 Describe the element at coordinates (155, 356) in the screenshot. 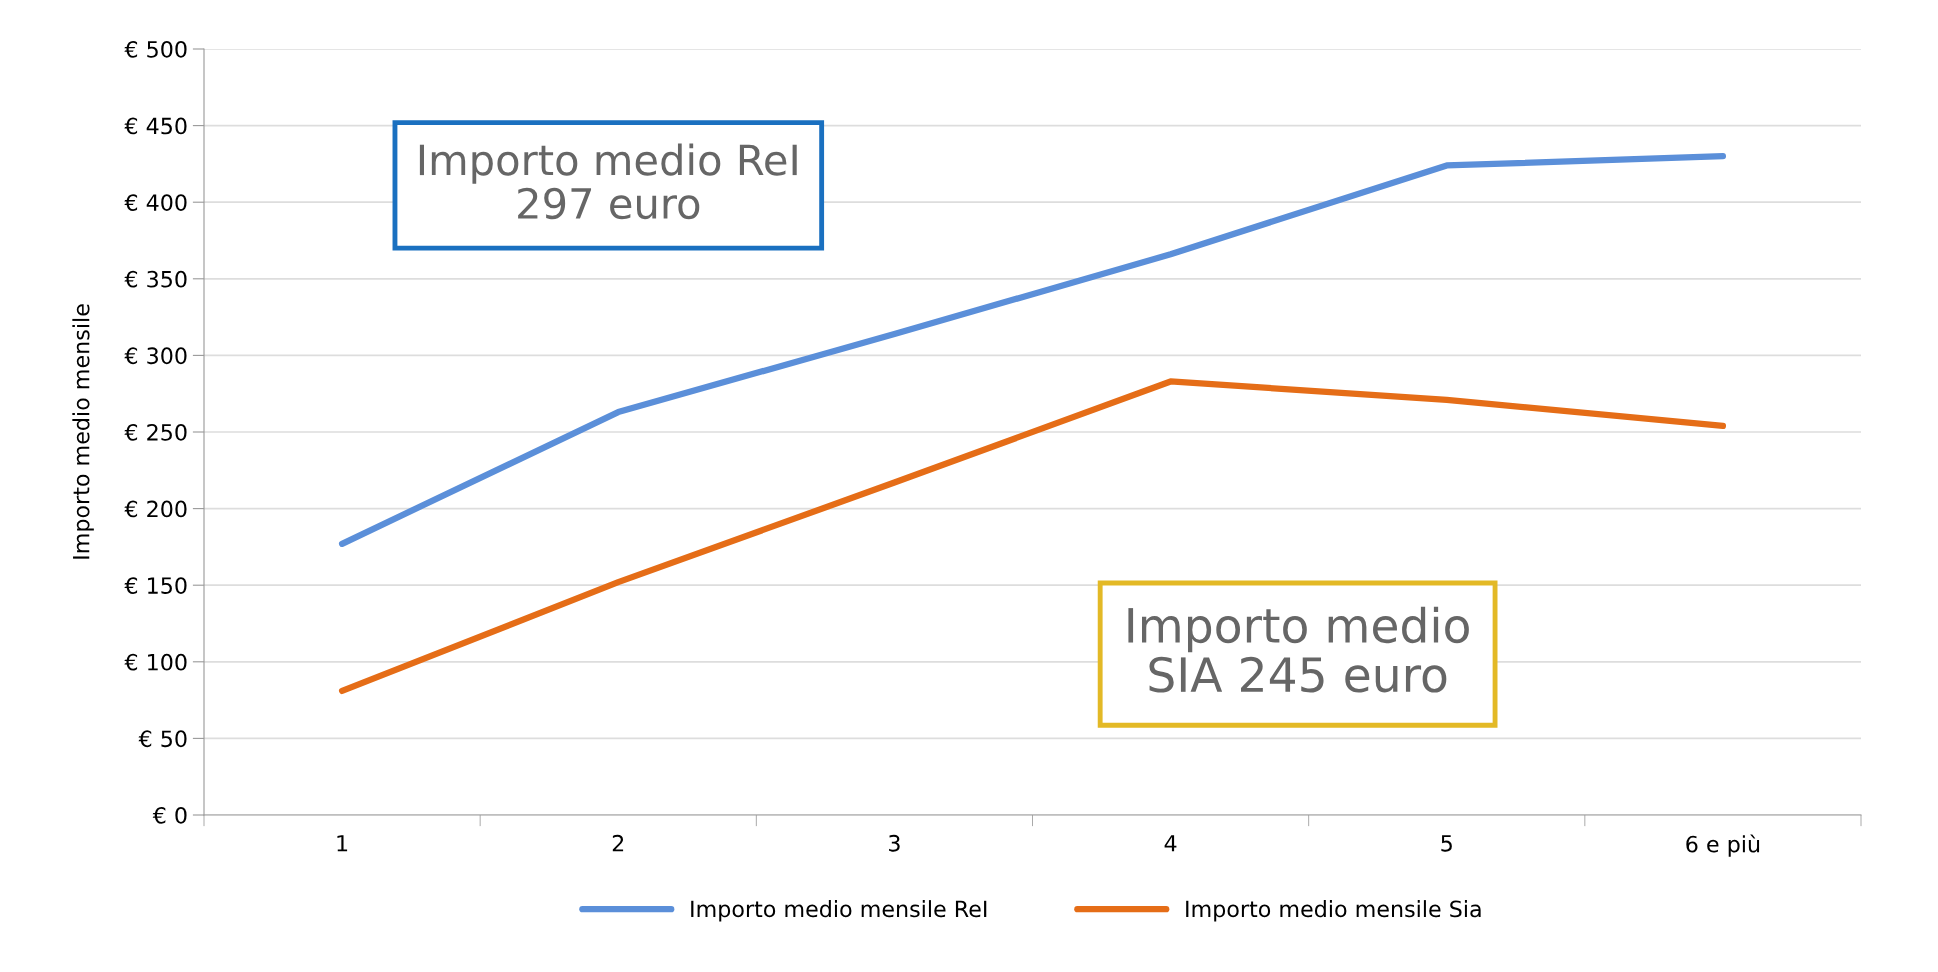

I see `y-tick-label: € 300` at that location.